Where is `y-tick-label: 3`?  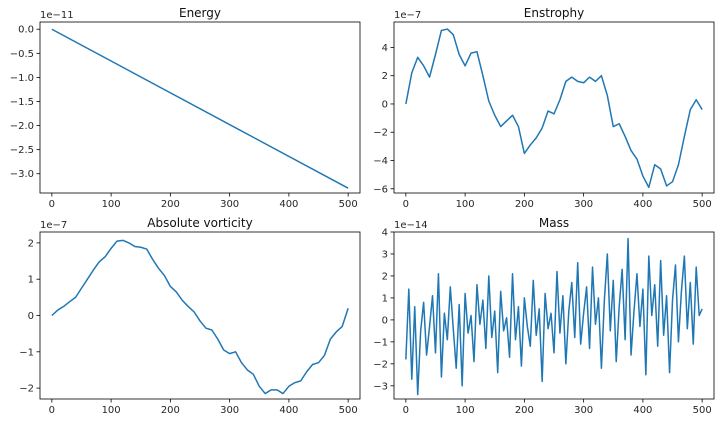
y-tick-label: 3 is located at coordinates (385, 254).